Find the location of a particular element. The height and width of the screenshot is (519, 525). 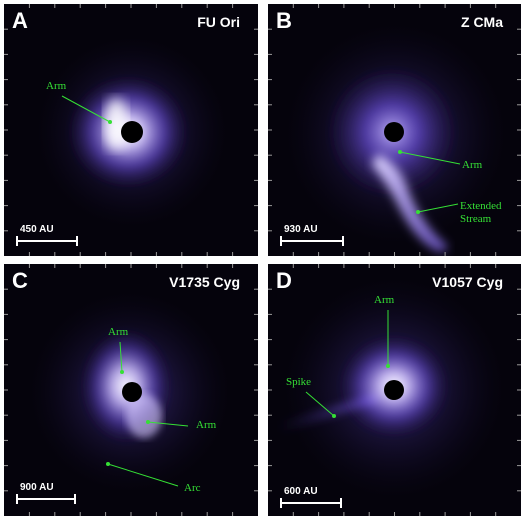

scale-bar: 900 AU is located at coordinates (46, 493).